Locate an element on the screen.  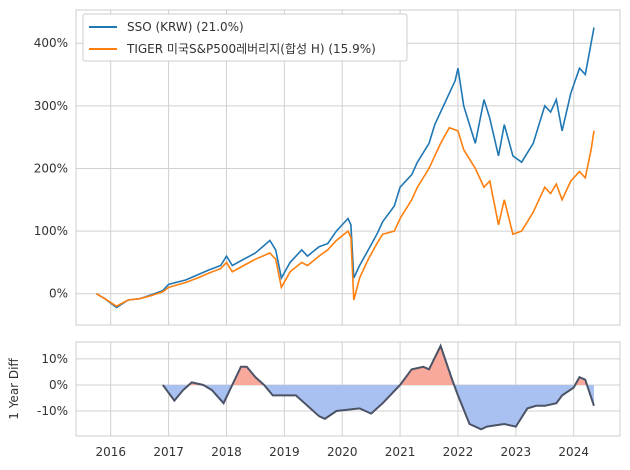
legend-label-sso: SSO (KRW) (21.0%) is located at coordinates (185, 27).